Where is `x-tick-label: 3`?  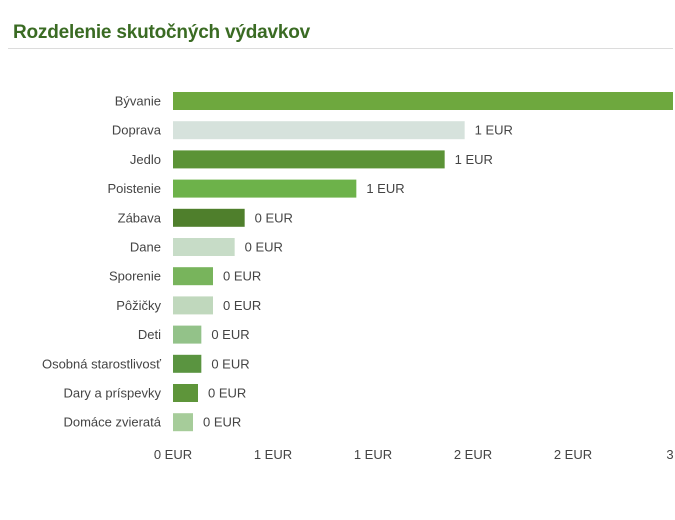 x-tick-label: 3 is located at coordinates (669, 454).